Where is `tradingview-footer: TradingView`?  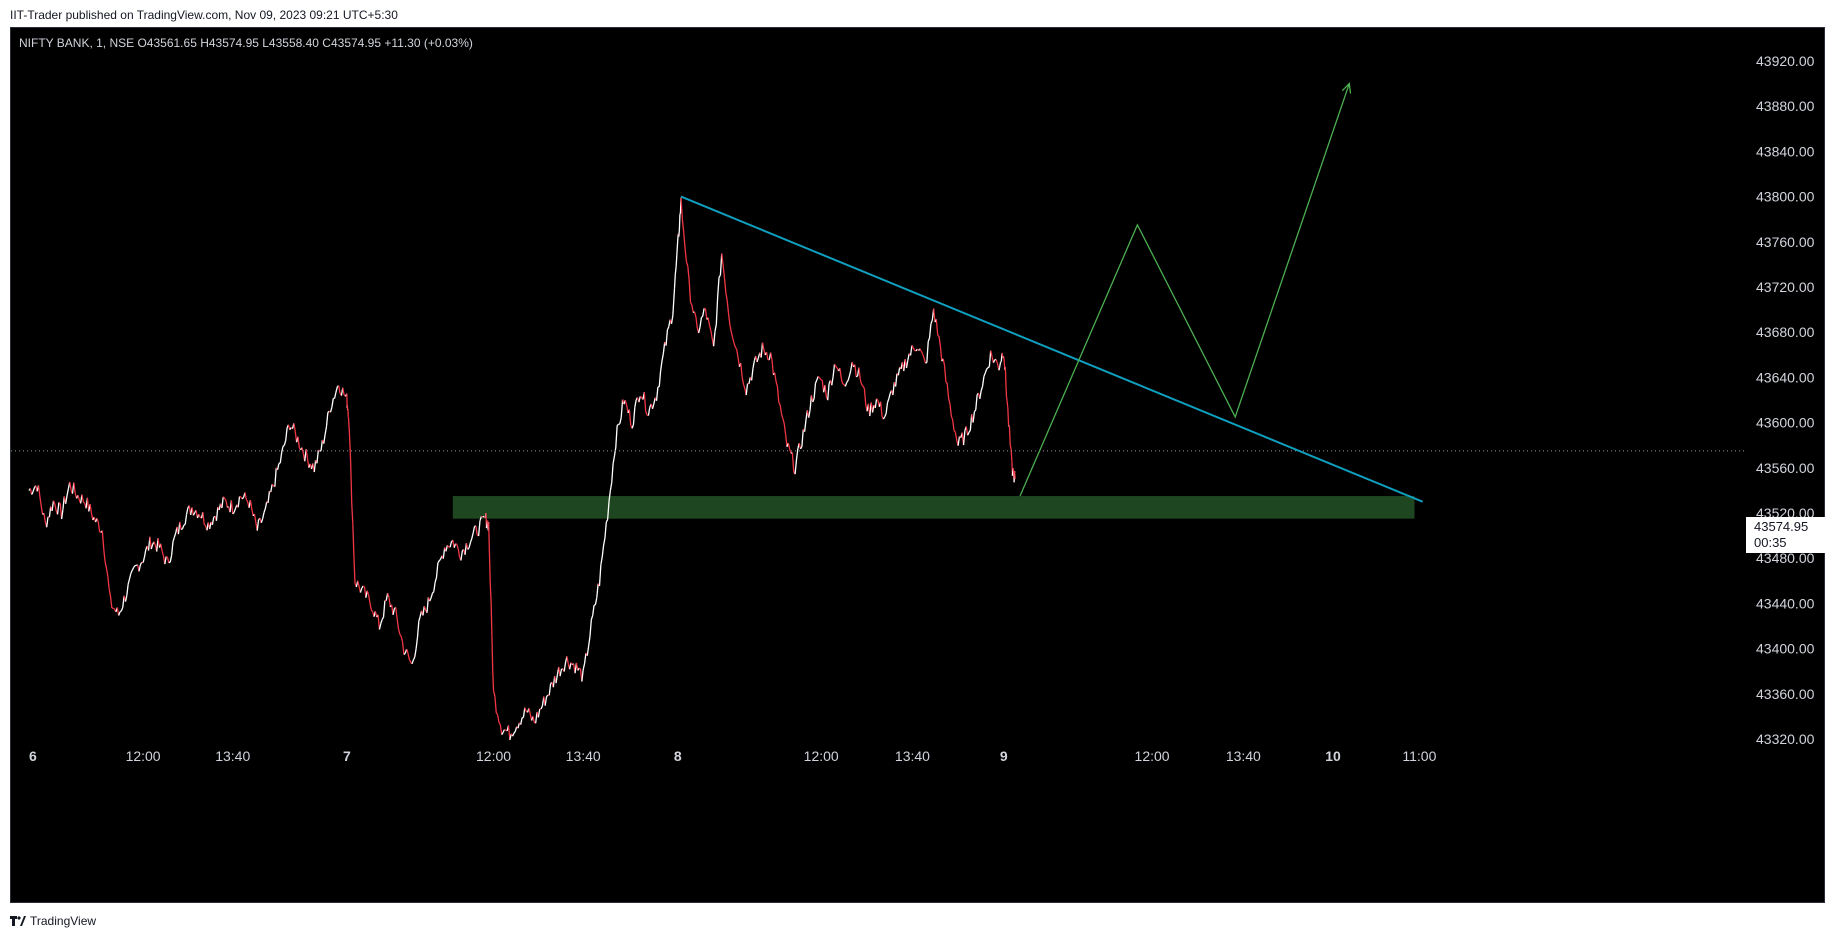 tradingview-footer: TradingView is located at coordinates (53, 921).